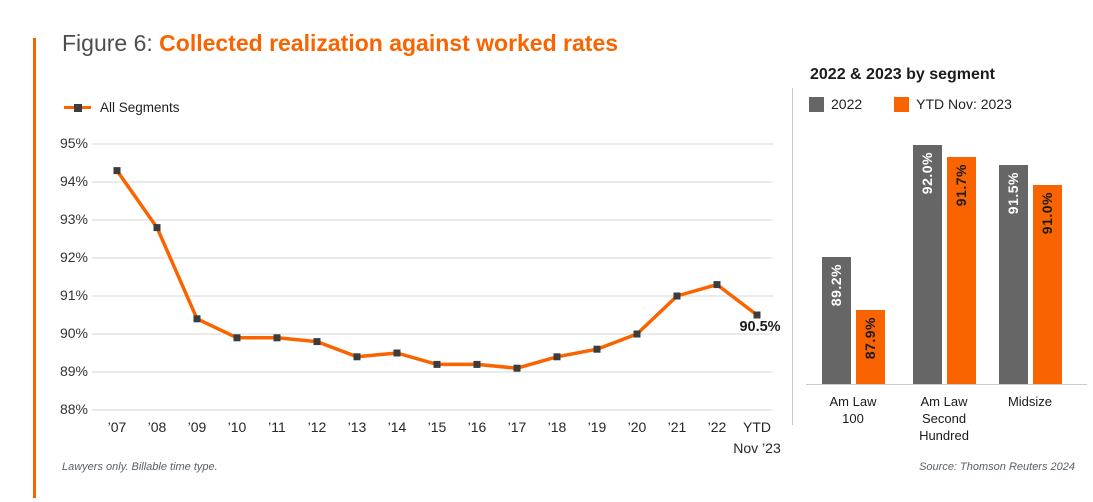  Describe the element at coordinates (197, 427) in the screenshot. I see `x-axis-tick-label: ’09` at that location.